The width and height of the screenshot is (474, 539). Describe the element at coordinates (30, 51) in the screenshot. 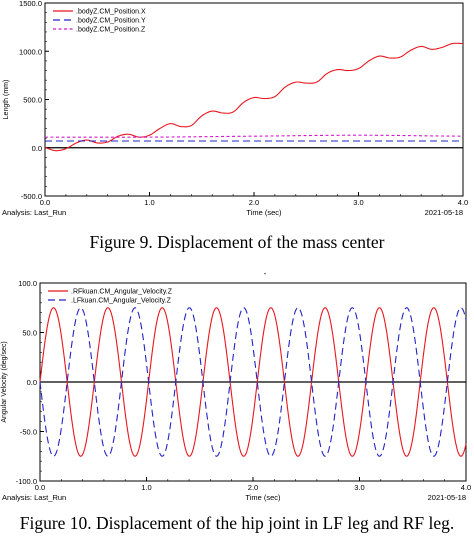

I see `y-tick-label: 1000.0` at that location.